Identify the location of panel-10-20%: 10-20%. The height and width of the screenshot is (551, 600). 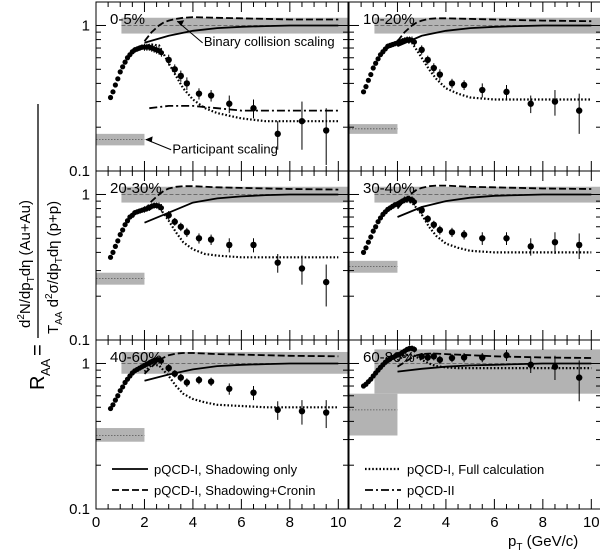
(474, 86).